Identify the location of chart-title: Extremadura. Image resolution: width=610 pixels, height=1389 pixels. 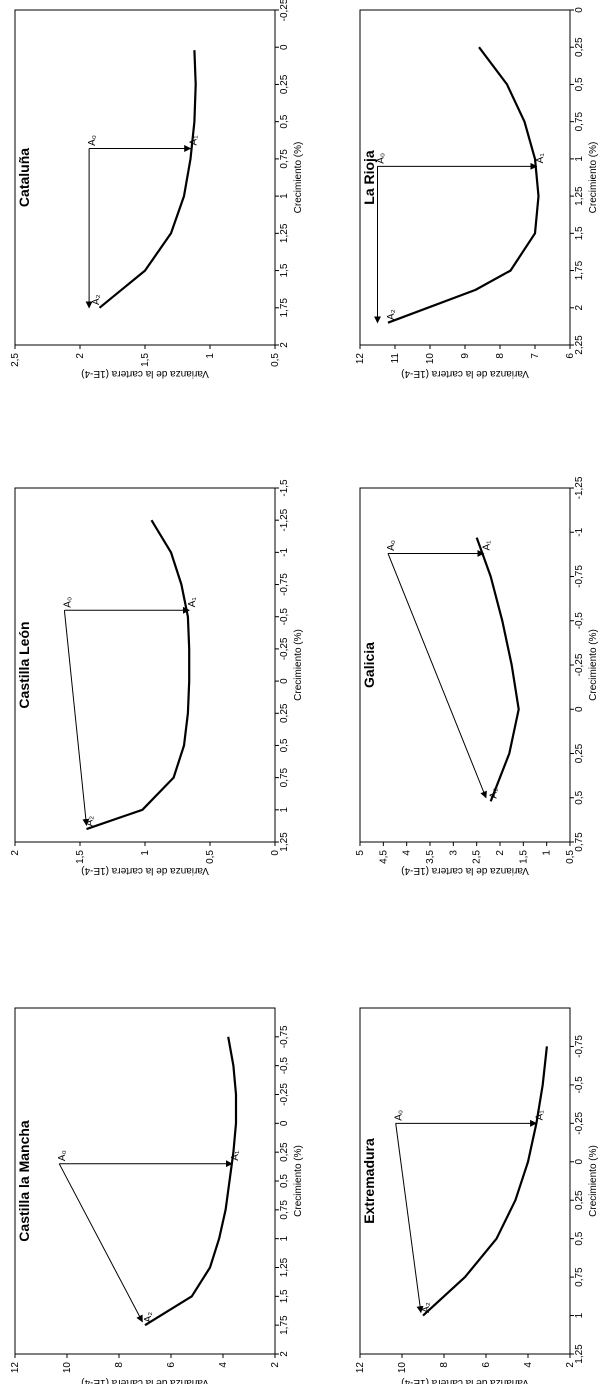
(369, 1181).